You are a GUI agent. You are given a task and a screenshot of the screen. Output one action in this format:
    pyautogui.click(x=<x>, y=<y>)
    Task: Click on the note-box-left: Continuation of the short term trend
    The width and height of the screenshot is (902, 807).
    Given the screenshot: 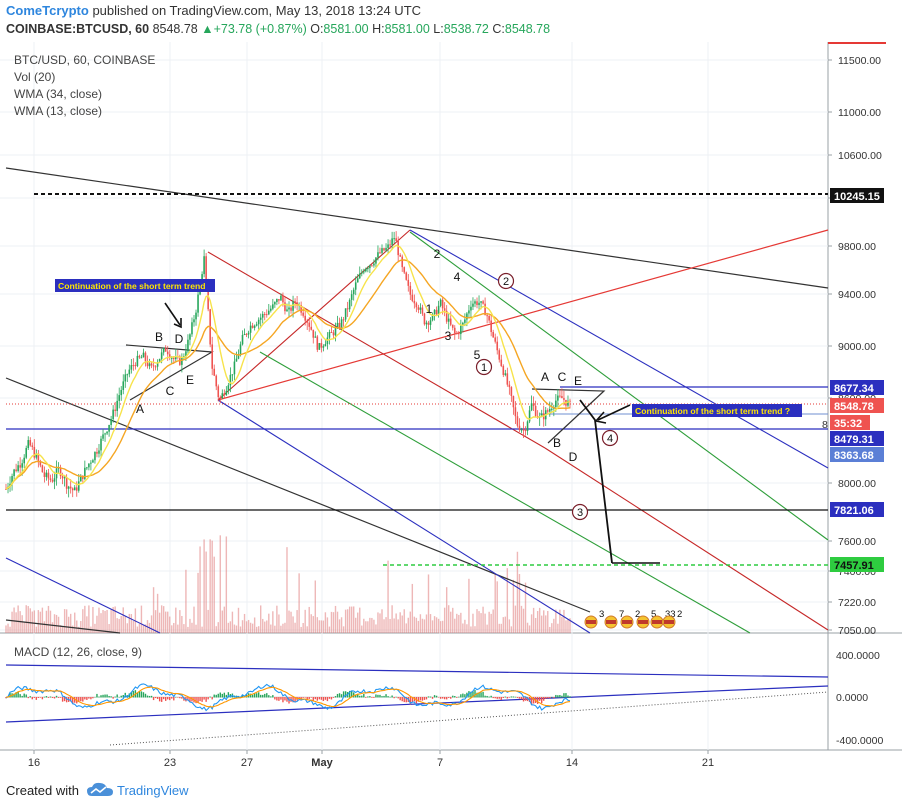 What is the action you would take?
    pyautogui.click(x=135, y=285)
    